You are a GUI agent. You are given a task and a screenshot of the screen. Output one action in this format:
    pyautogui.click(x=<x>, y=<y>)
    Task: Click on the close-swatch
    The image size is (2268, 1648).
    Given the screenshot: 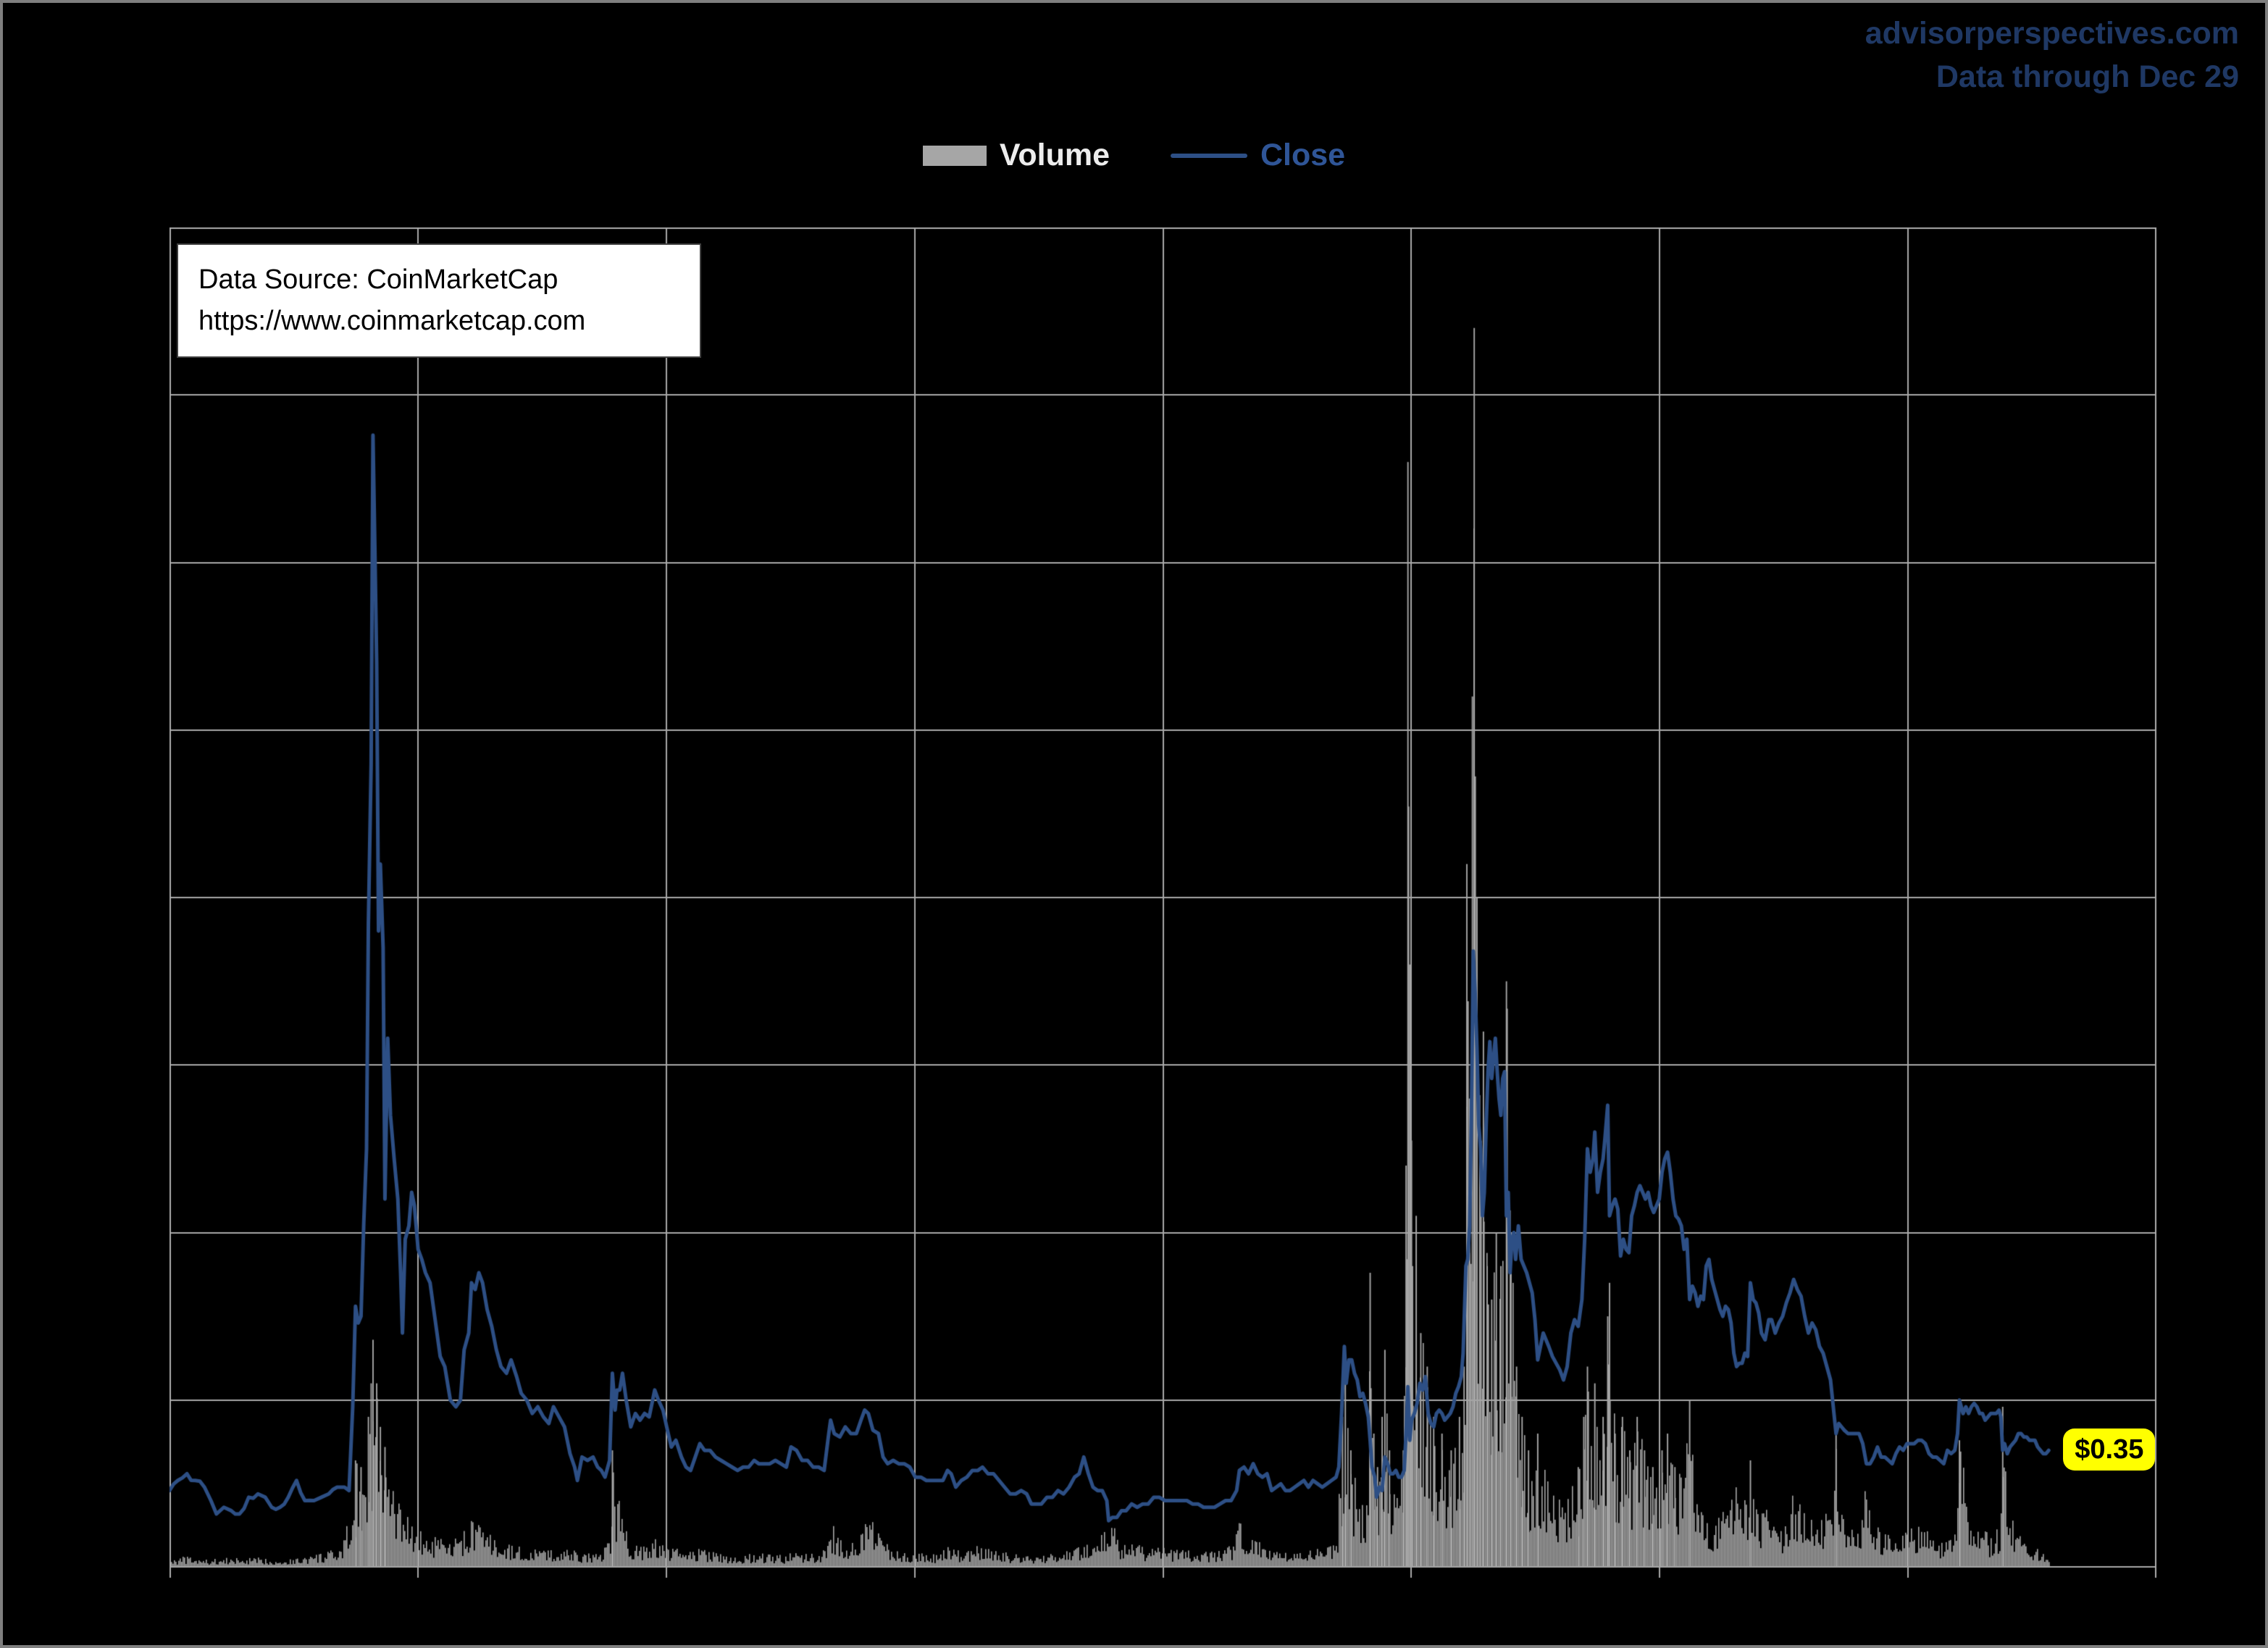 What is the action you would take?
    pyautogui.click(x=1209, y=155)
    